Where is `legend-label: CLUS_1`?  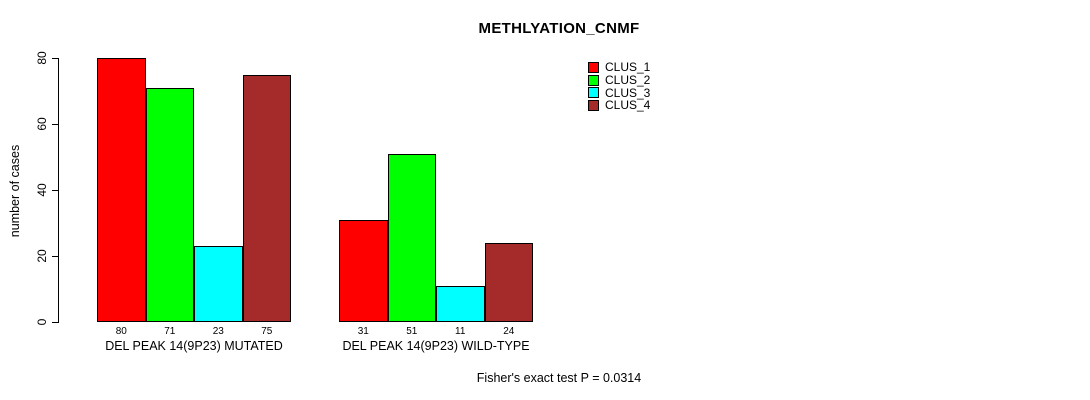 legend-label: CLUS_1 is located at coordinates (628, 67).